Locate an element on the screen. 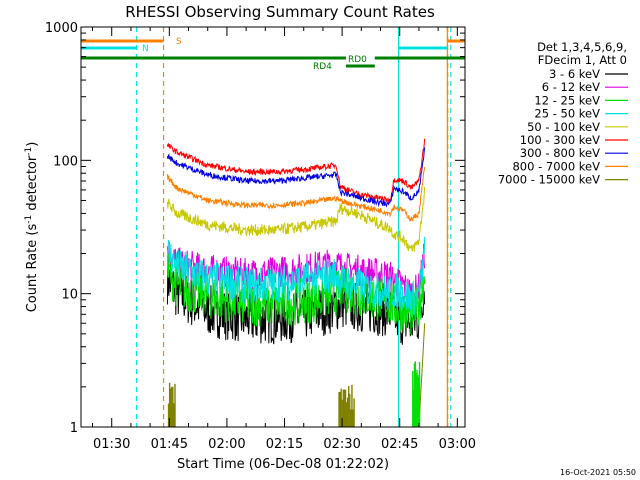 The image size is (640, 480). night-flag-label: N is located at coordinates (145, 49).